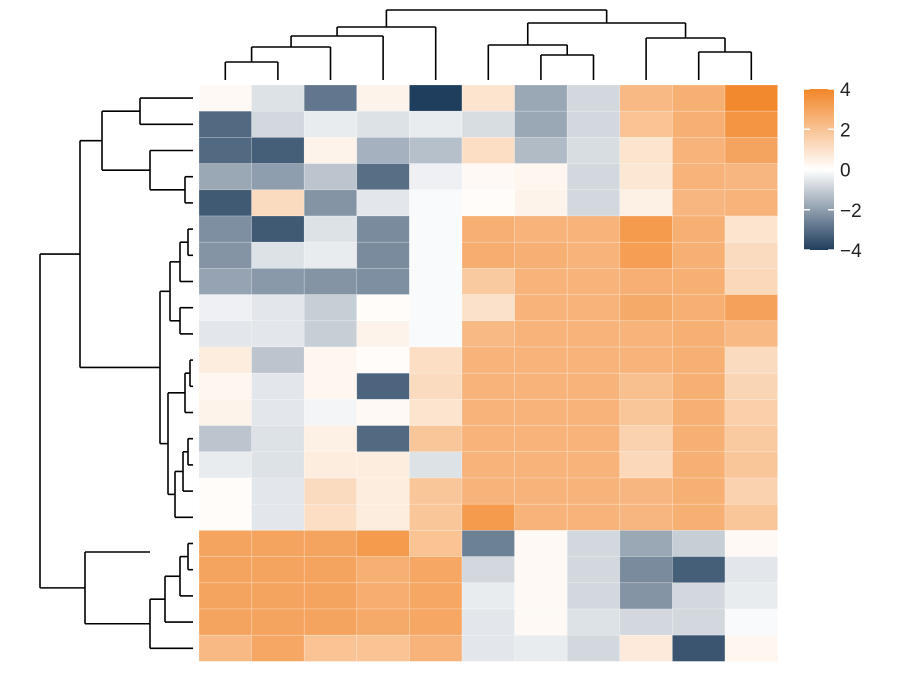 The height and width of the screenshot is (684, 900). What do you see at coordinates (845, 90) in the screenshot?
I see `legend-tick-label: 4` at bounding box center [845, 90].